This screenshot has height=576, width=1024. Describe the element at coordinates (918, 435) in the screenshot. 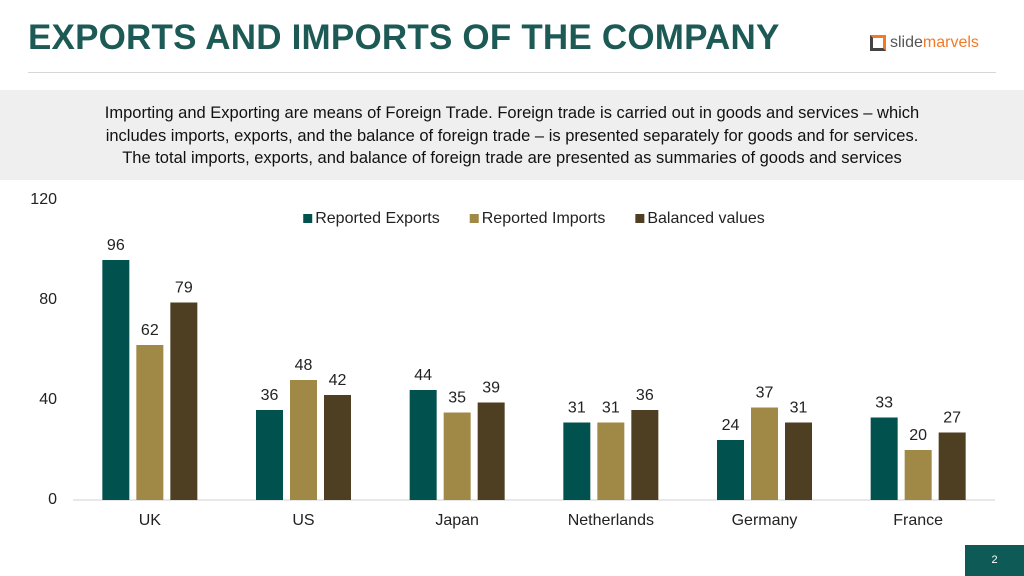

I see `data-label: 20` at that location.